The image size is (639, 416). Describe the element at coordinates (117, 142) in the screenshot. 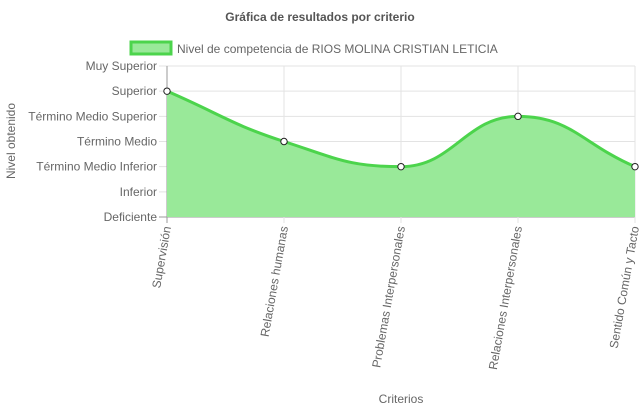

I see `y-tick-label: Término Medio` at that location.